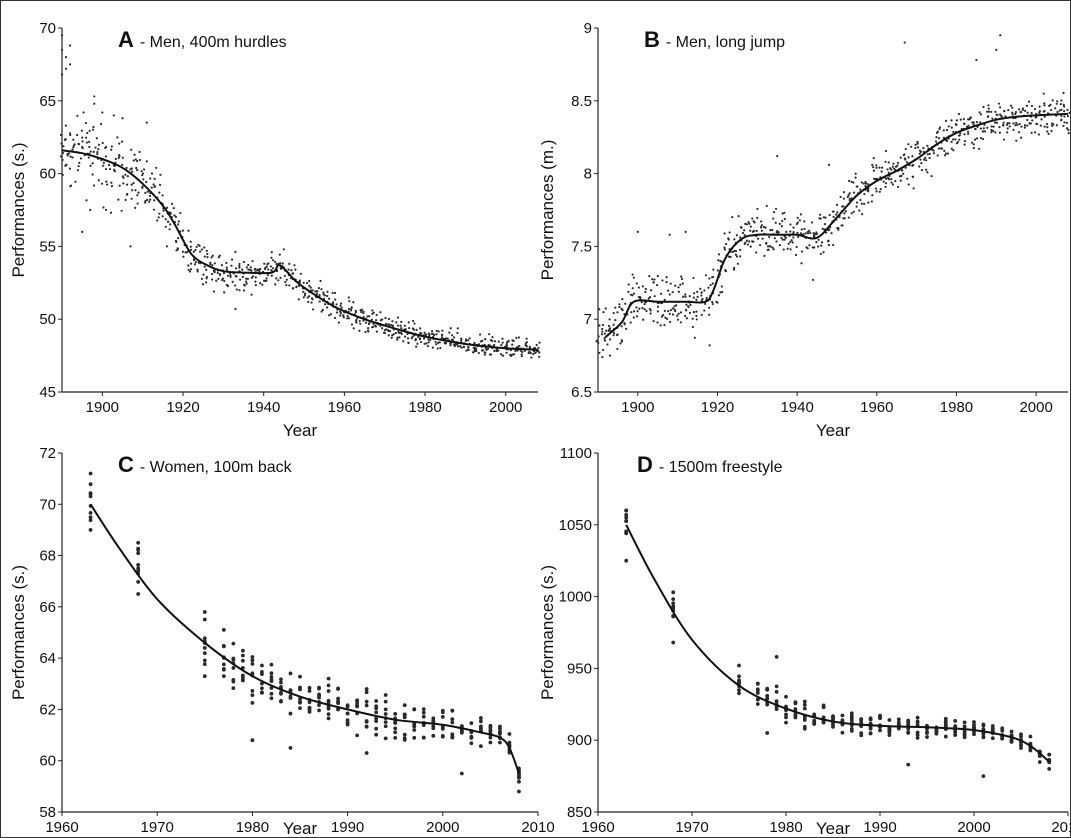 The height and width of the screenshot is (838, 1071). What do you see at coordinates (47, 453) in the screenshot?
I see `y-tick-label: 72` at bounding box center [47, 453].